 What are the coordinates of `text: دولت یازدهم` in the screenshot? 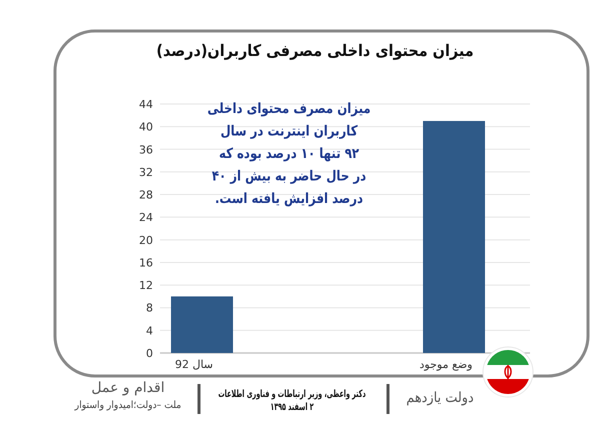 It's located at (440, 398).